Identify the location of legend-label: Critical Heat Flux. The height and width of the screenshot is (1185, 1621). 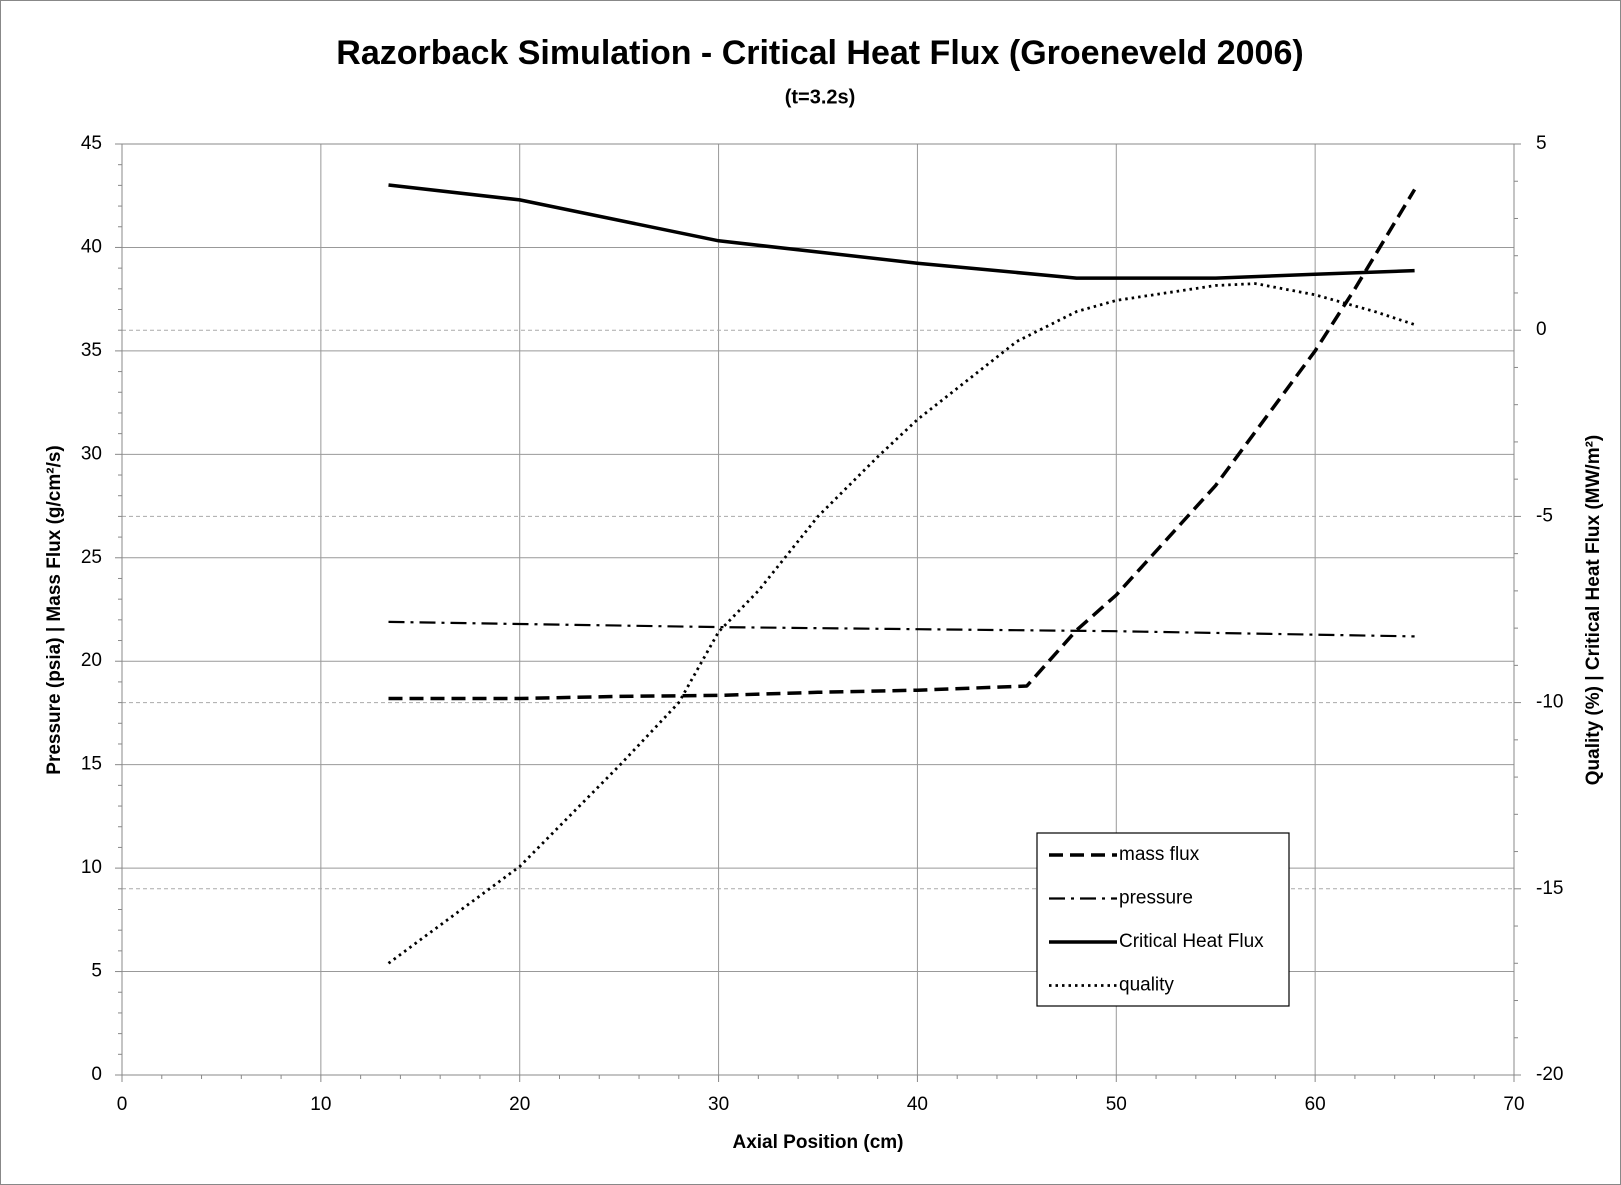
(1191, 941).